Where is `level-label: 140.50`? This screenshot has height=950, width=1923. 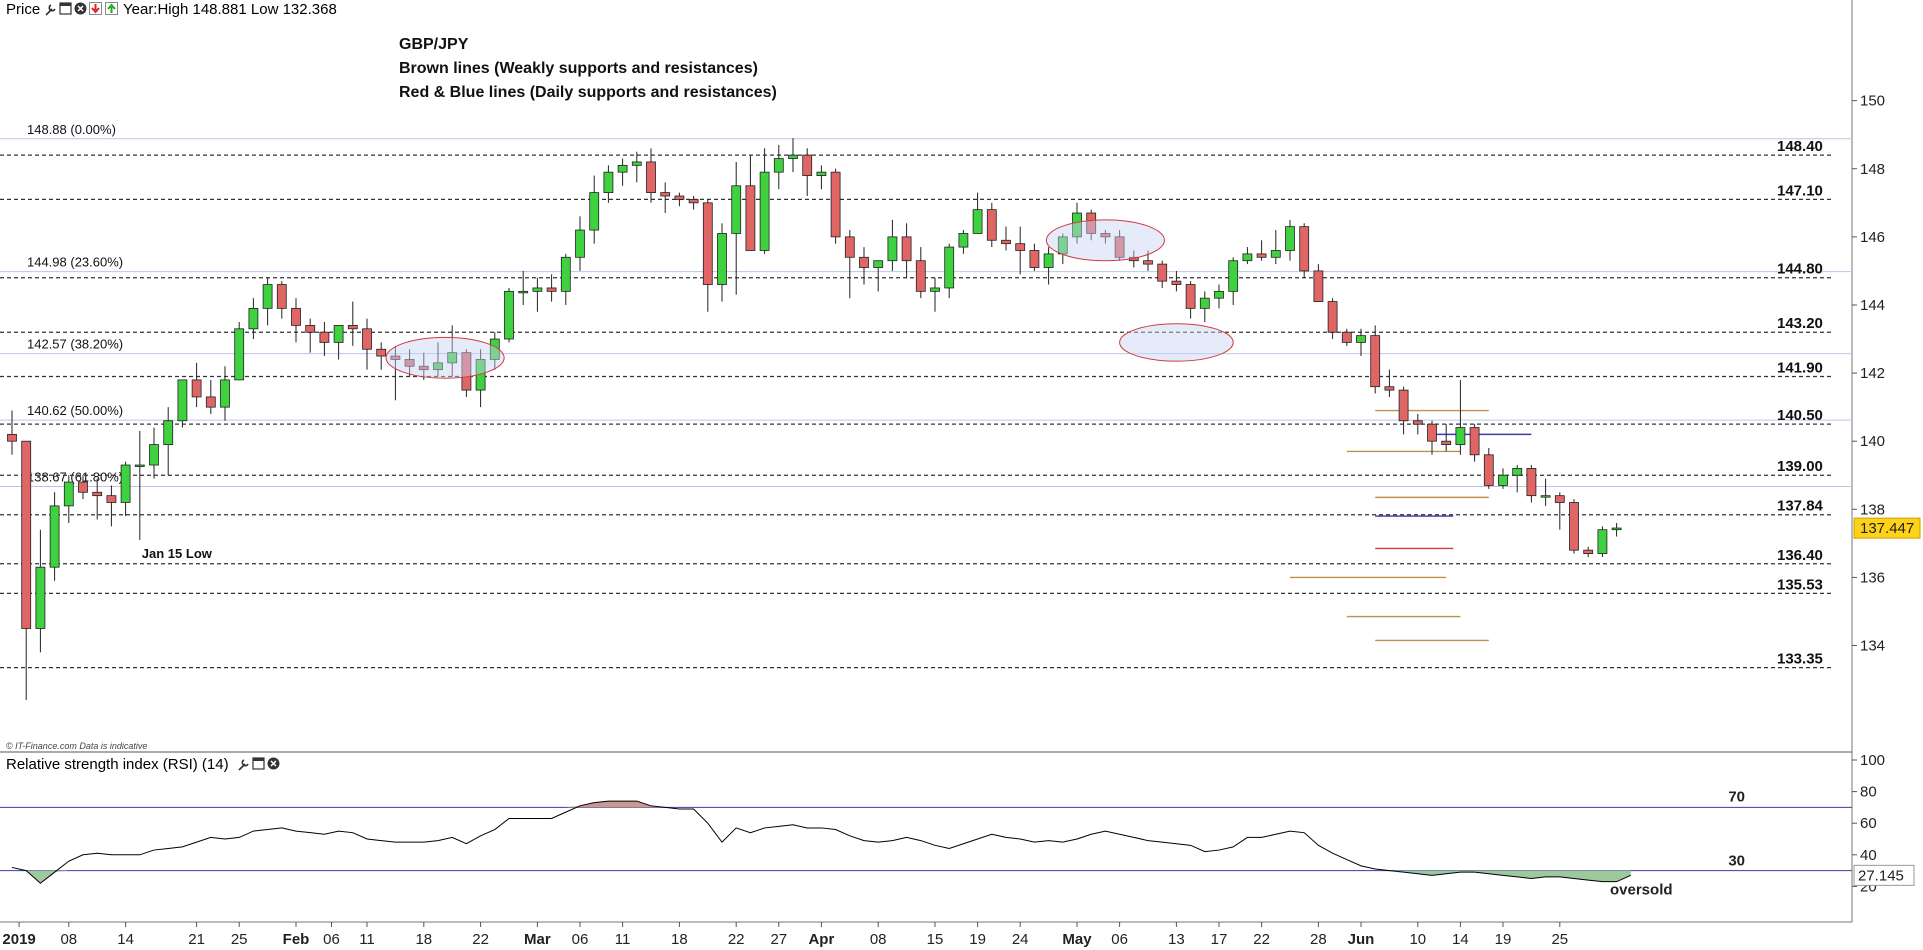 level-label: 140.50 is located at coordinates (1800, 415).